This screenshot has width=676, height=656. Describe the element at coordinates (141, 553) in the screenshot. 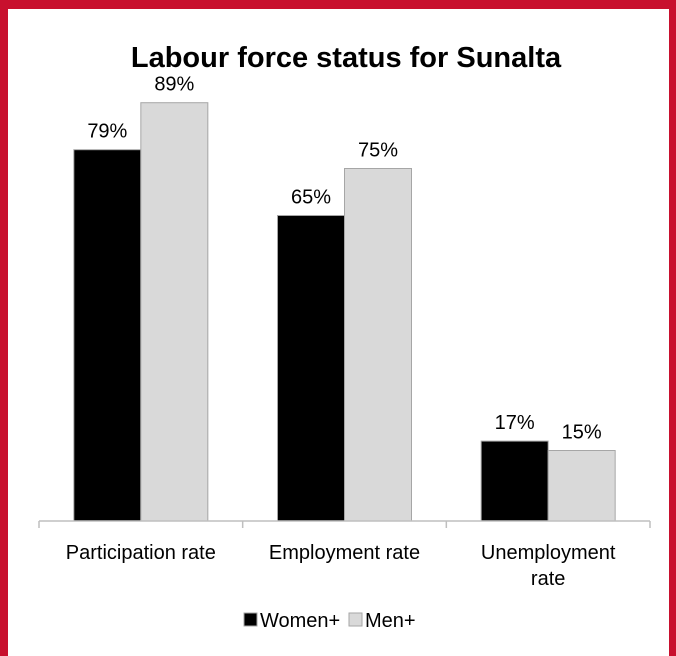

I see `category-label: Participation rate` at that location.